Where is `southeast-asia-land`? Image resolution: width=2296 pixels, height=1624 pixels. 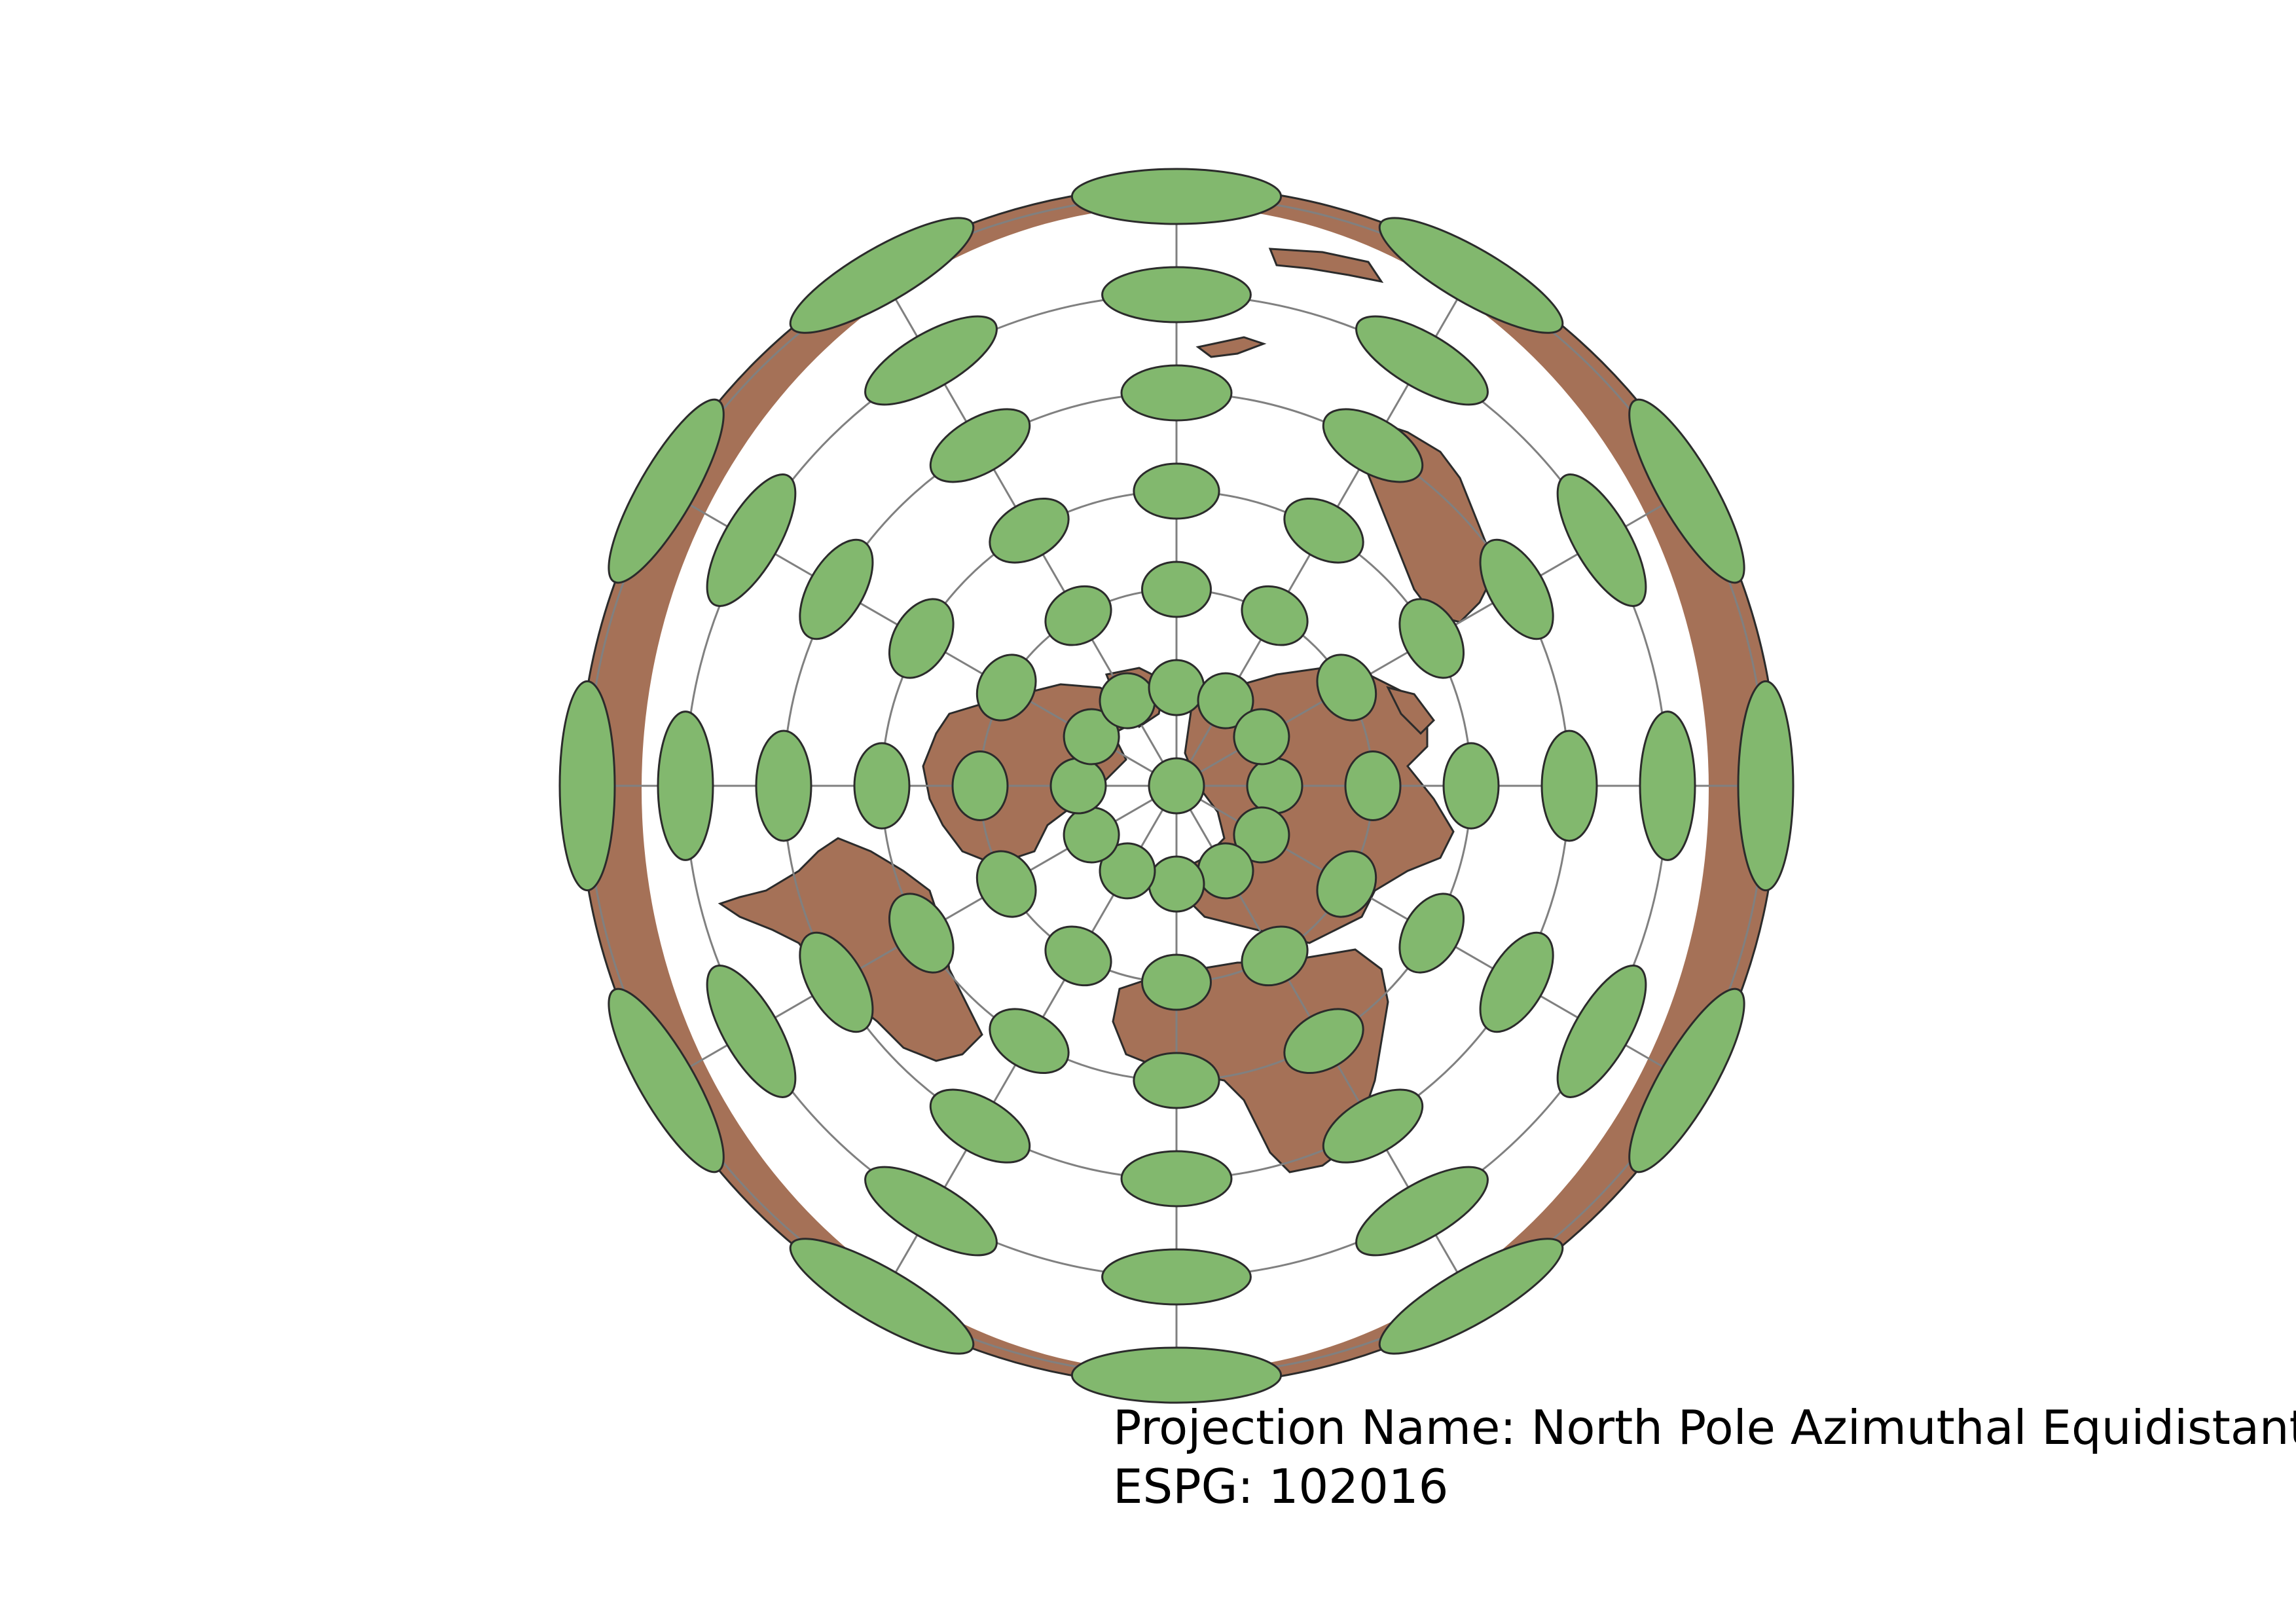 southeast-asia-land is located at coordinates (1410, 710).